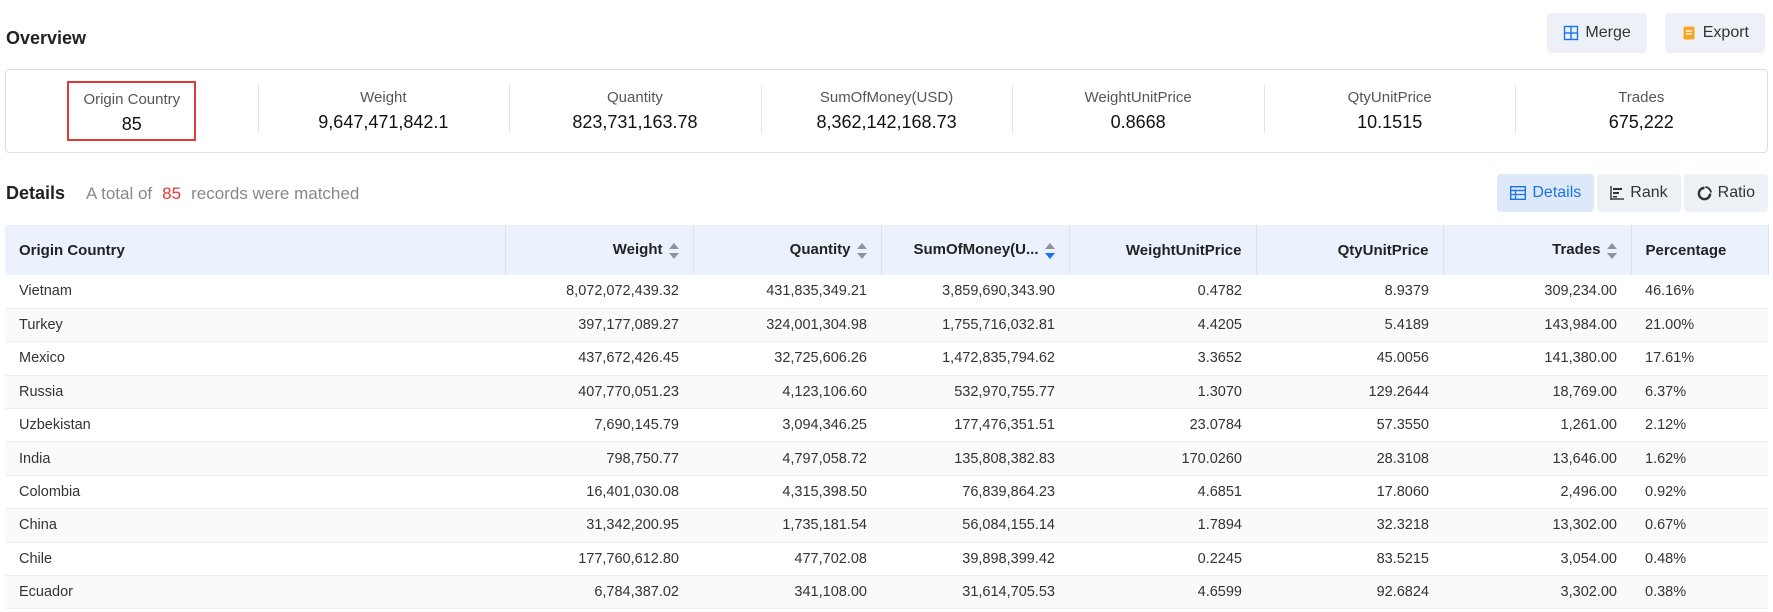  I want to click on table-cell: 3,859,690,343.90, so click(975, 292).